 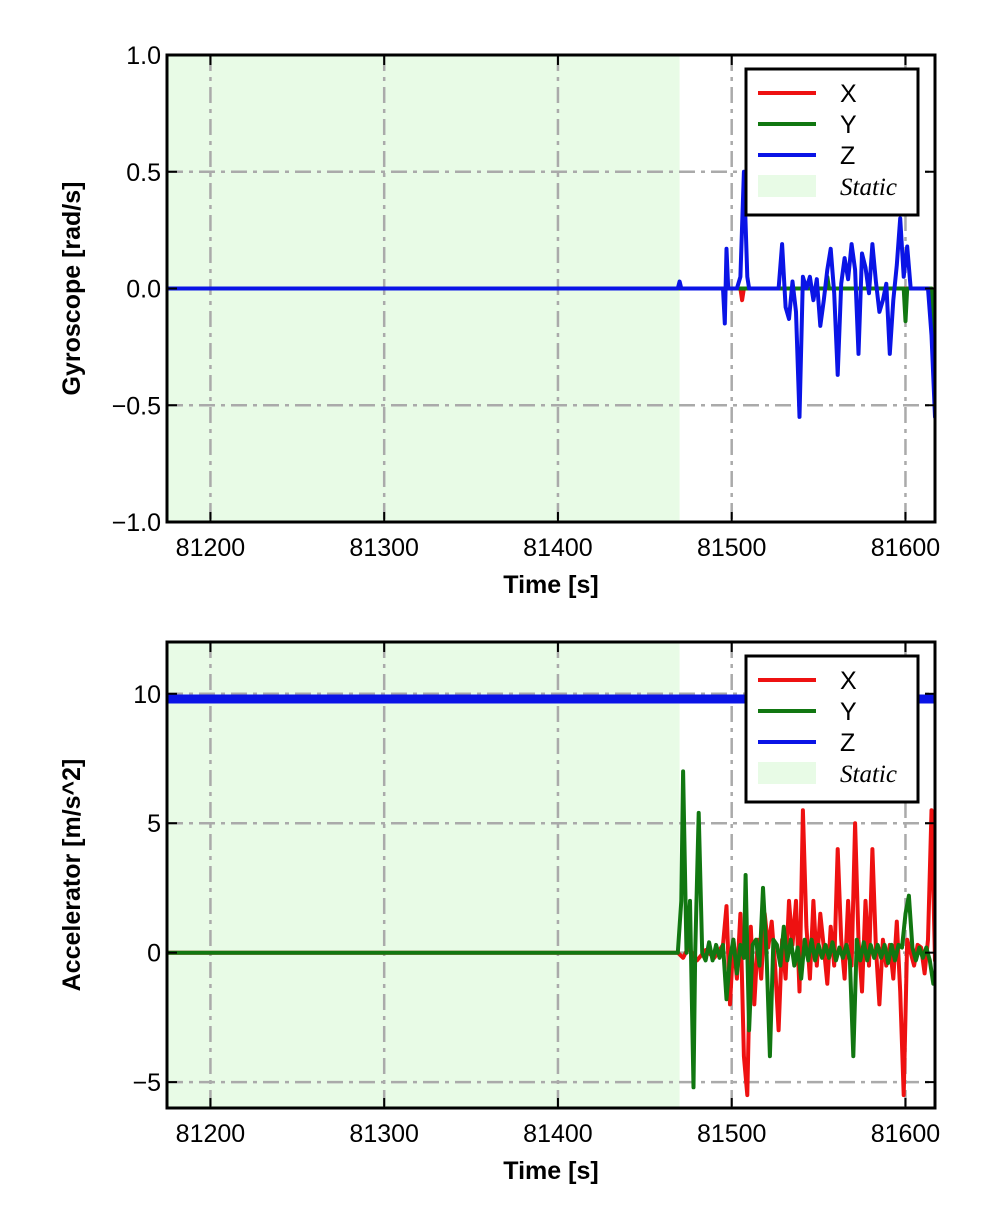 What do you see at coordinates (72, 875) in the screenshot?
I see `y-axis-label: Accelerator [m/s^2]` at bounding box center [72, 875].